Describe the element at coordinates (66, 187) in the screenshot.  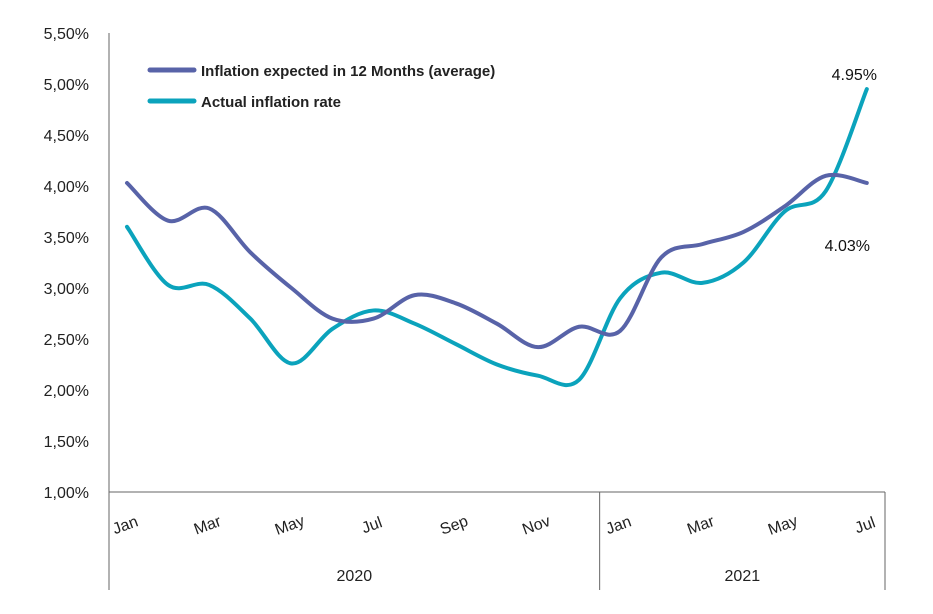
I see `y-tick-label: 4,00%` at that location.